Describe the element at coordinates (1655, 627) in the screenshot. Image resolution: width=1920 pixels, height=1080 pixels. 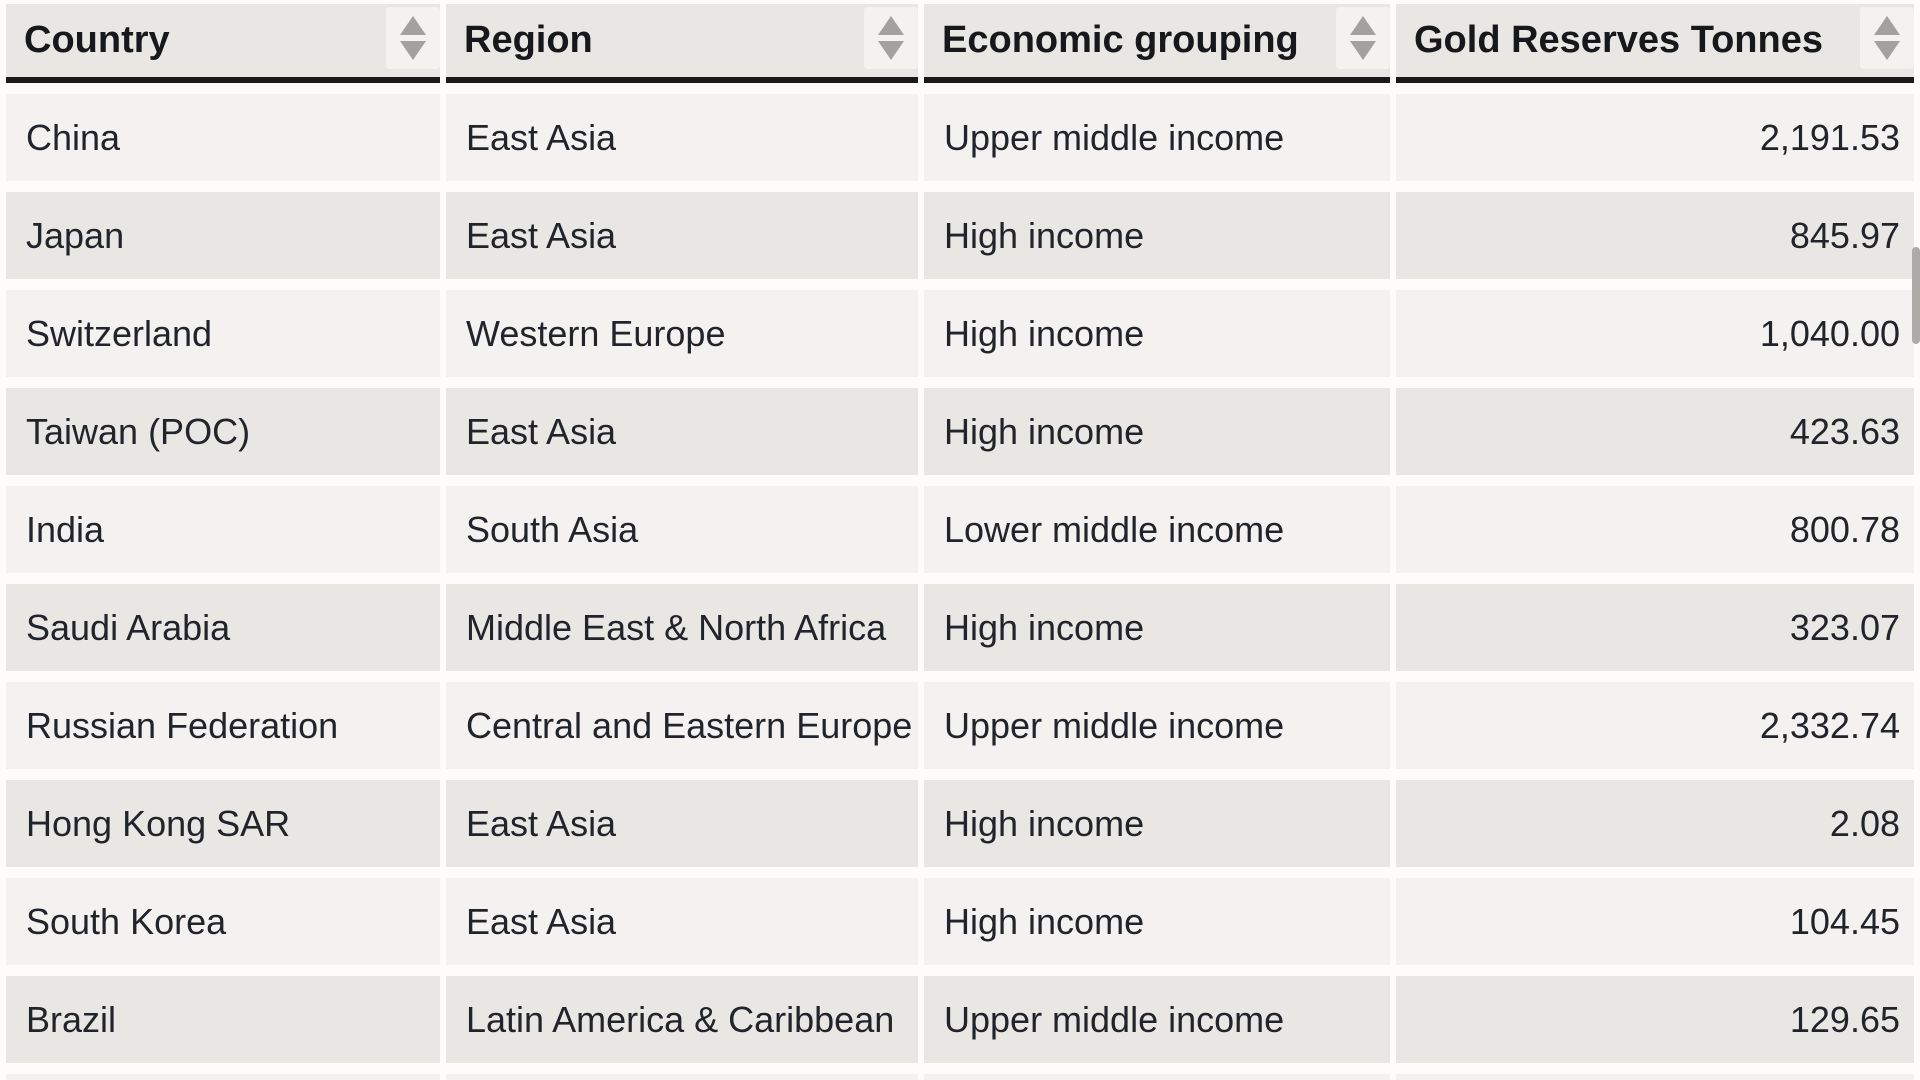
I see `table-cell: 323.07` at that location.